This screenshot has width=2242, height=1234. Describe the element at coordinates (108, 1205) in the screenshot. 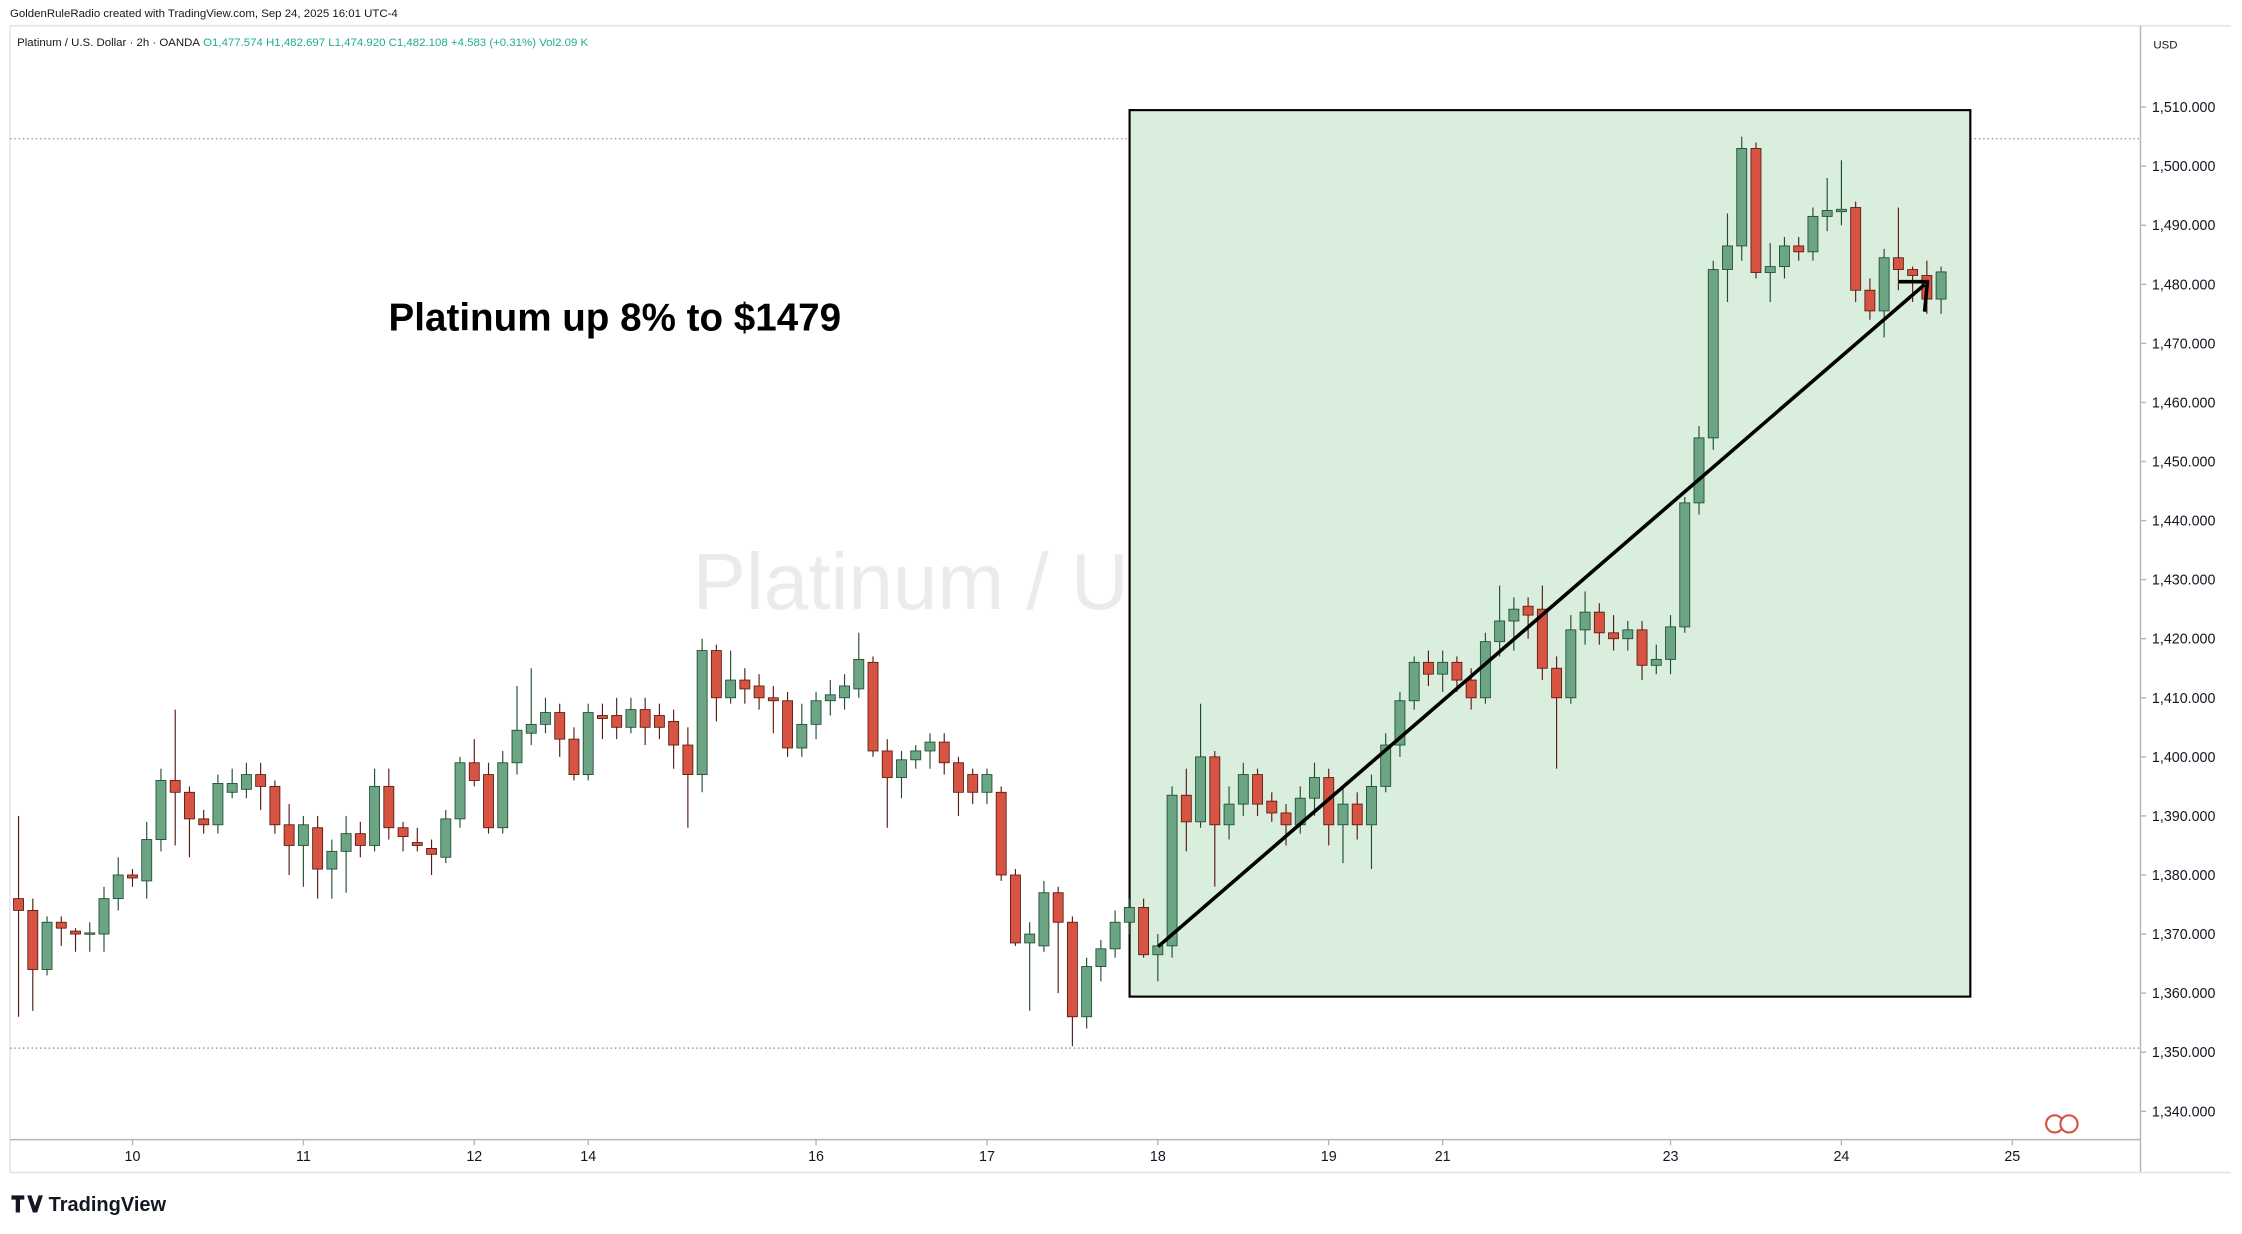

I see `brand: TradingView` at that location.